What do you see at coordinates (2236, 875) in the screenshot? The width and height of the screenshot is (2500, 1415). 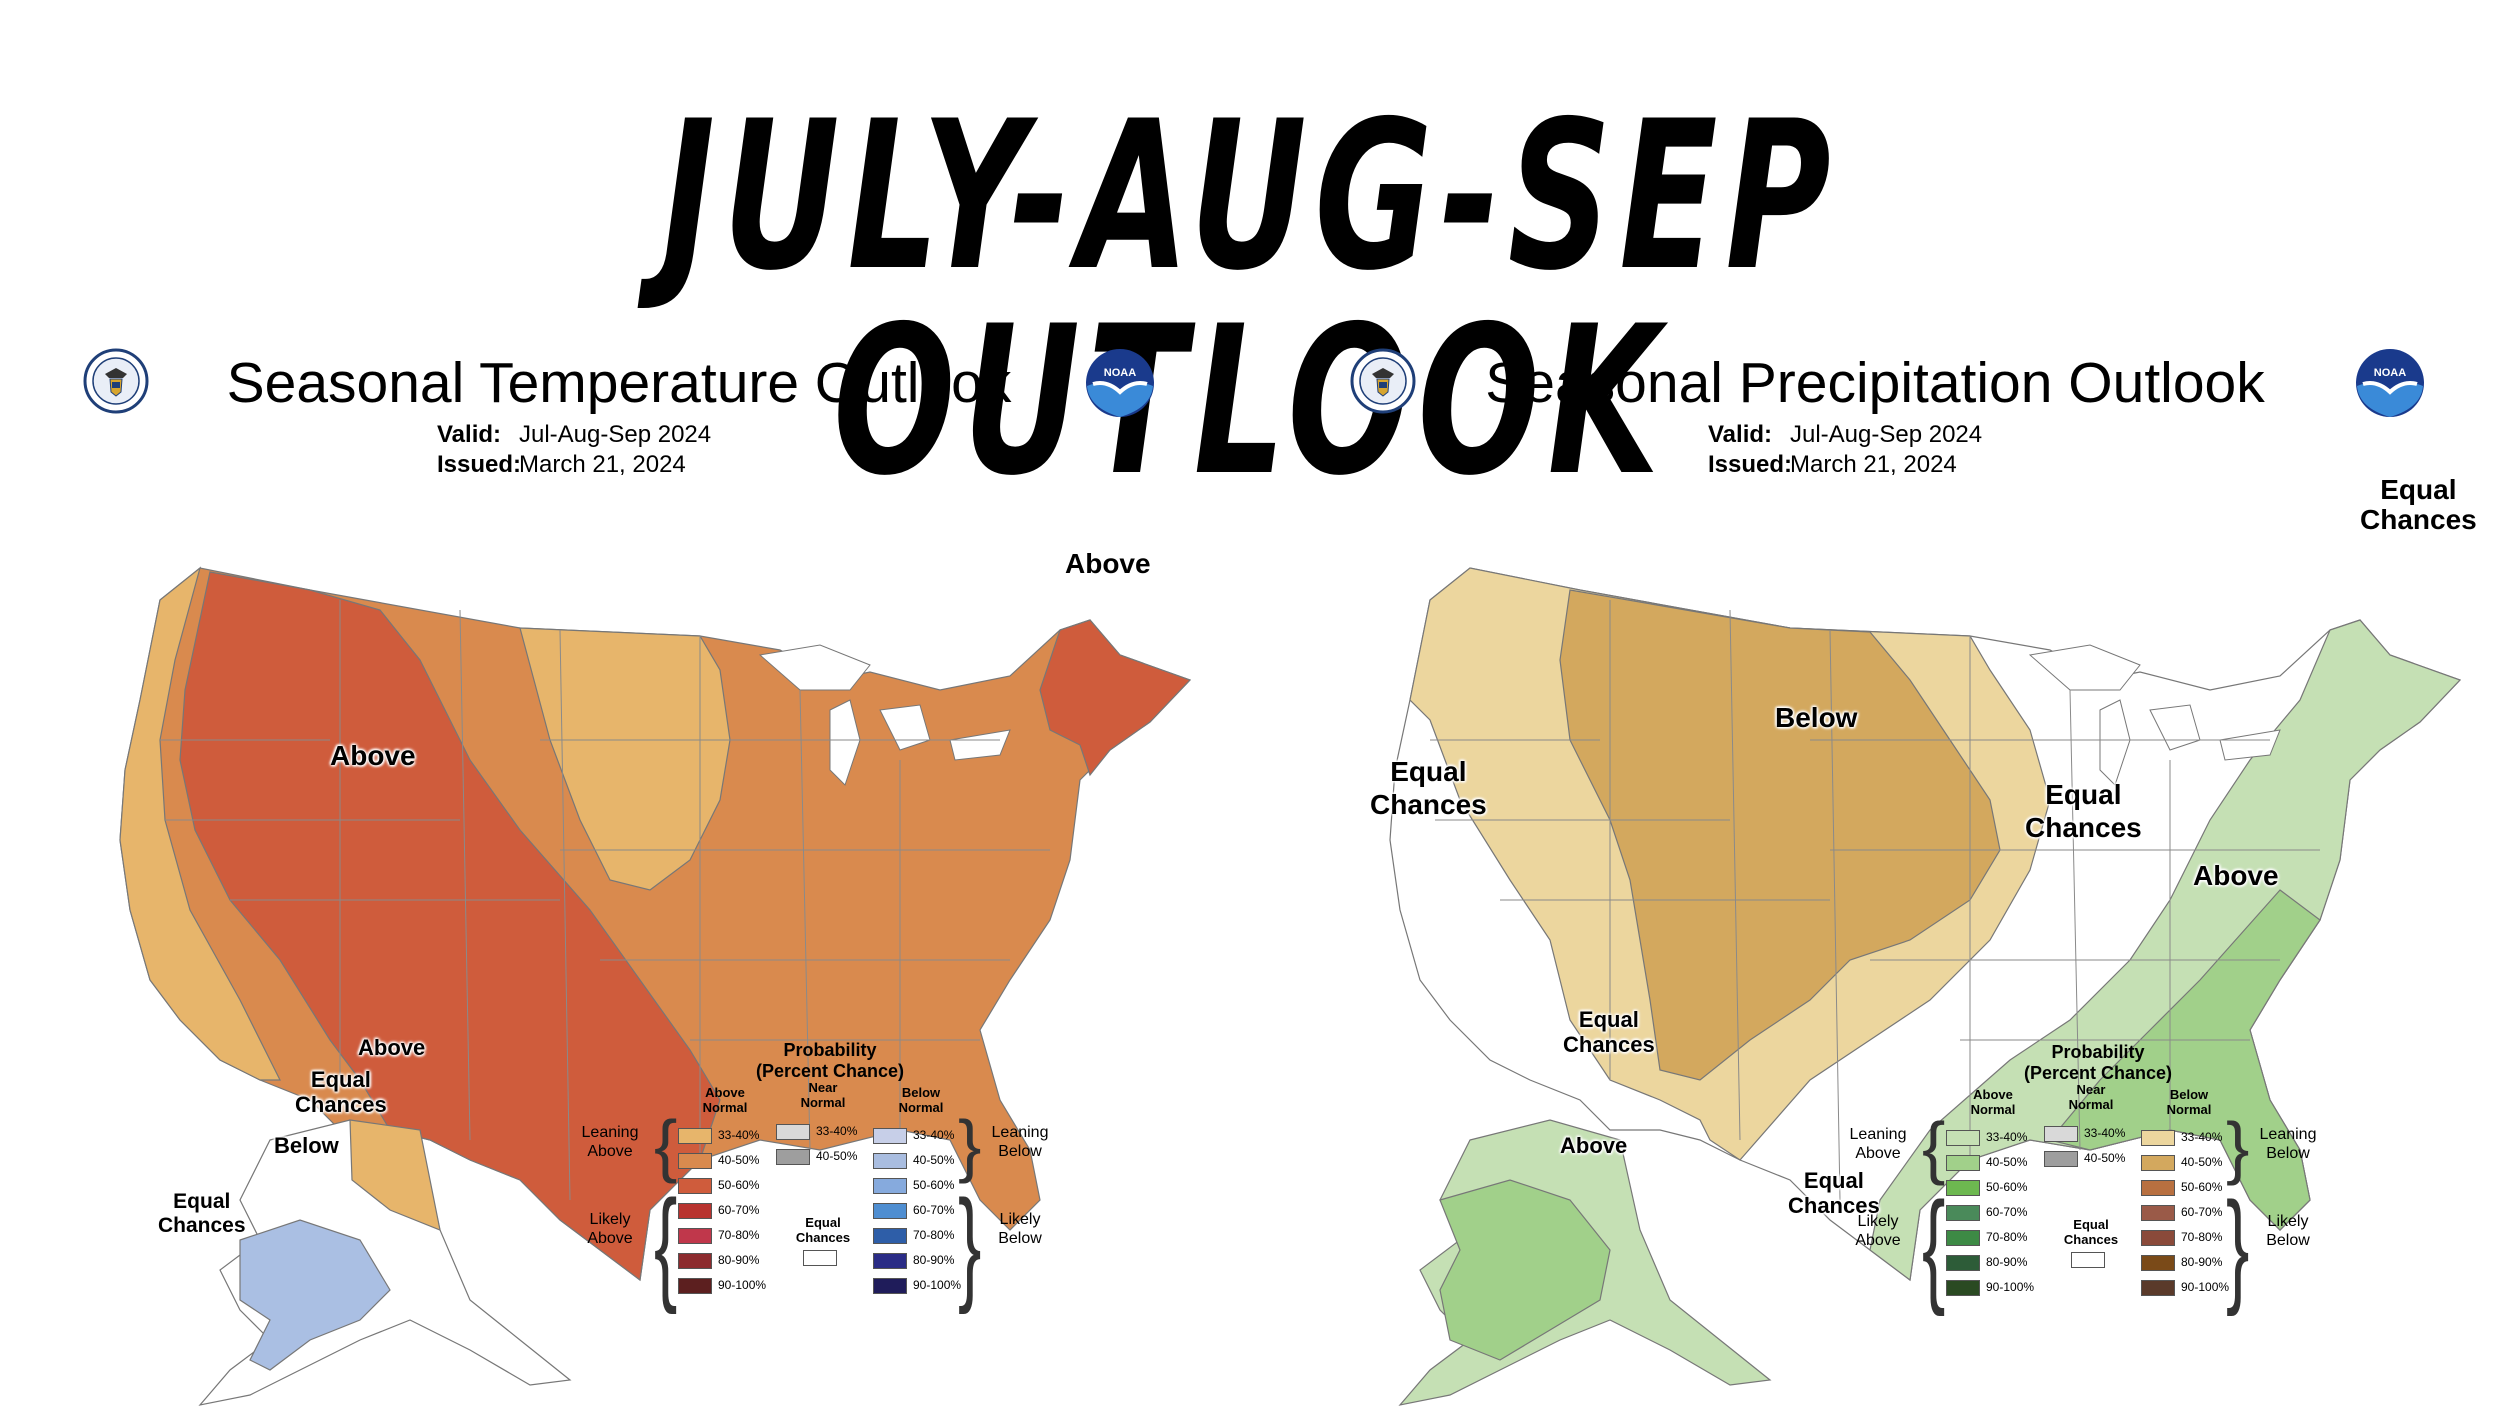 I see `label-above-southeast: Above` at bounding box center [2236, 875].